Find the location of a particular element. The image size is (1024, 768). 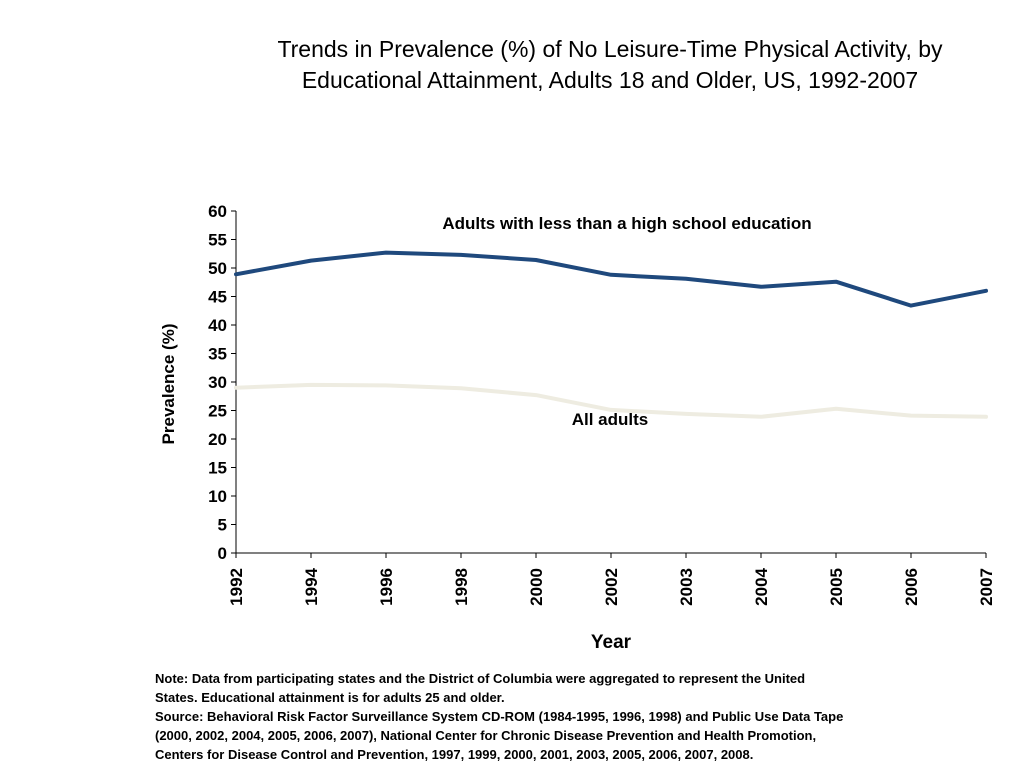

y-tick-label: 50 is located at coordinates (217, 268).